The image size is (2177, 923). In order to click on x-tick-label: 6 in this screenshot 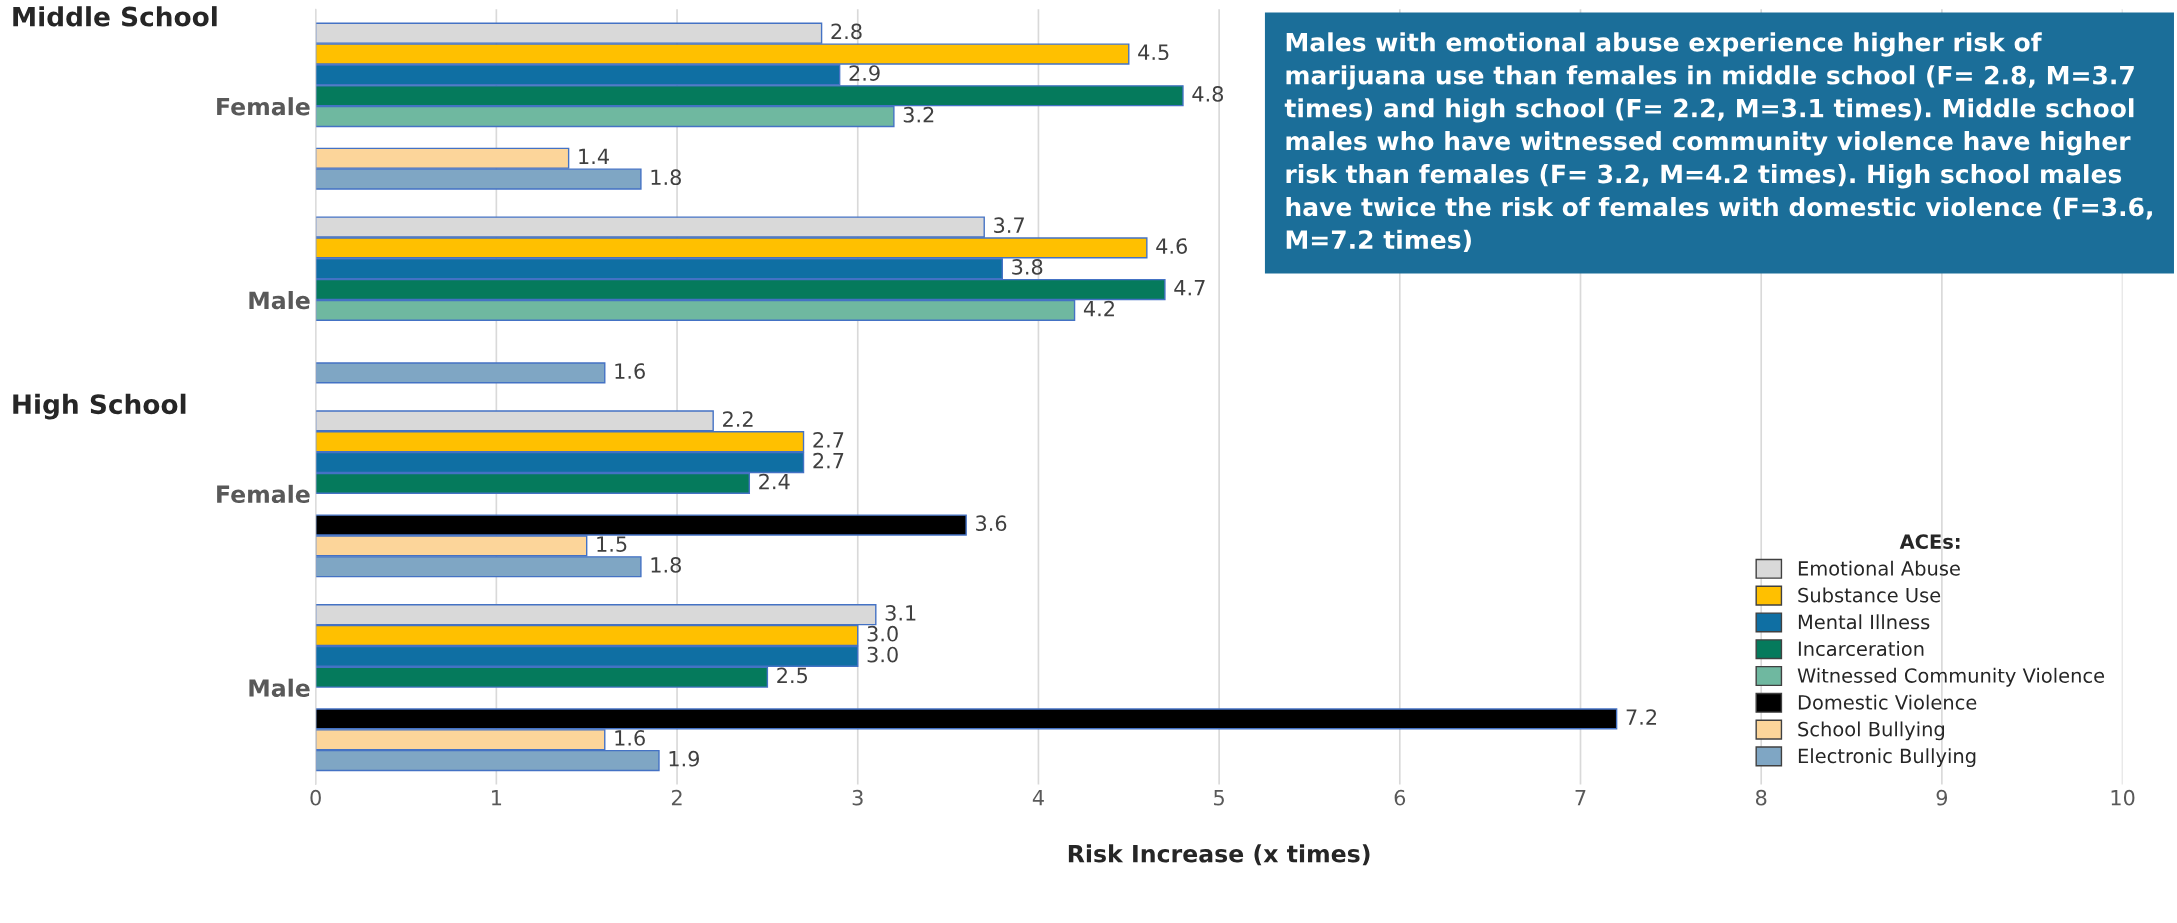, I will do `click(1400, 797)`.